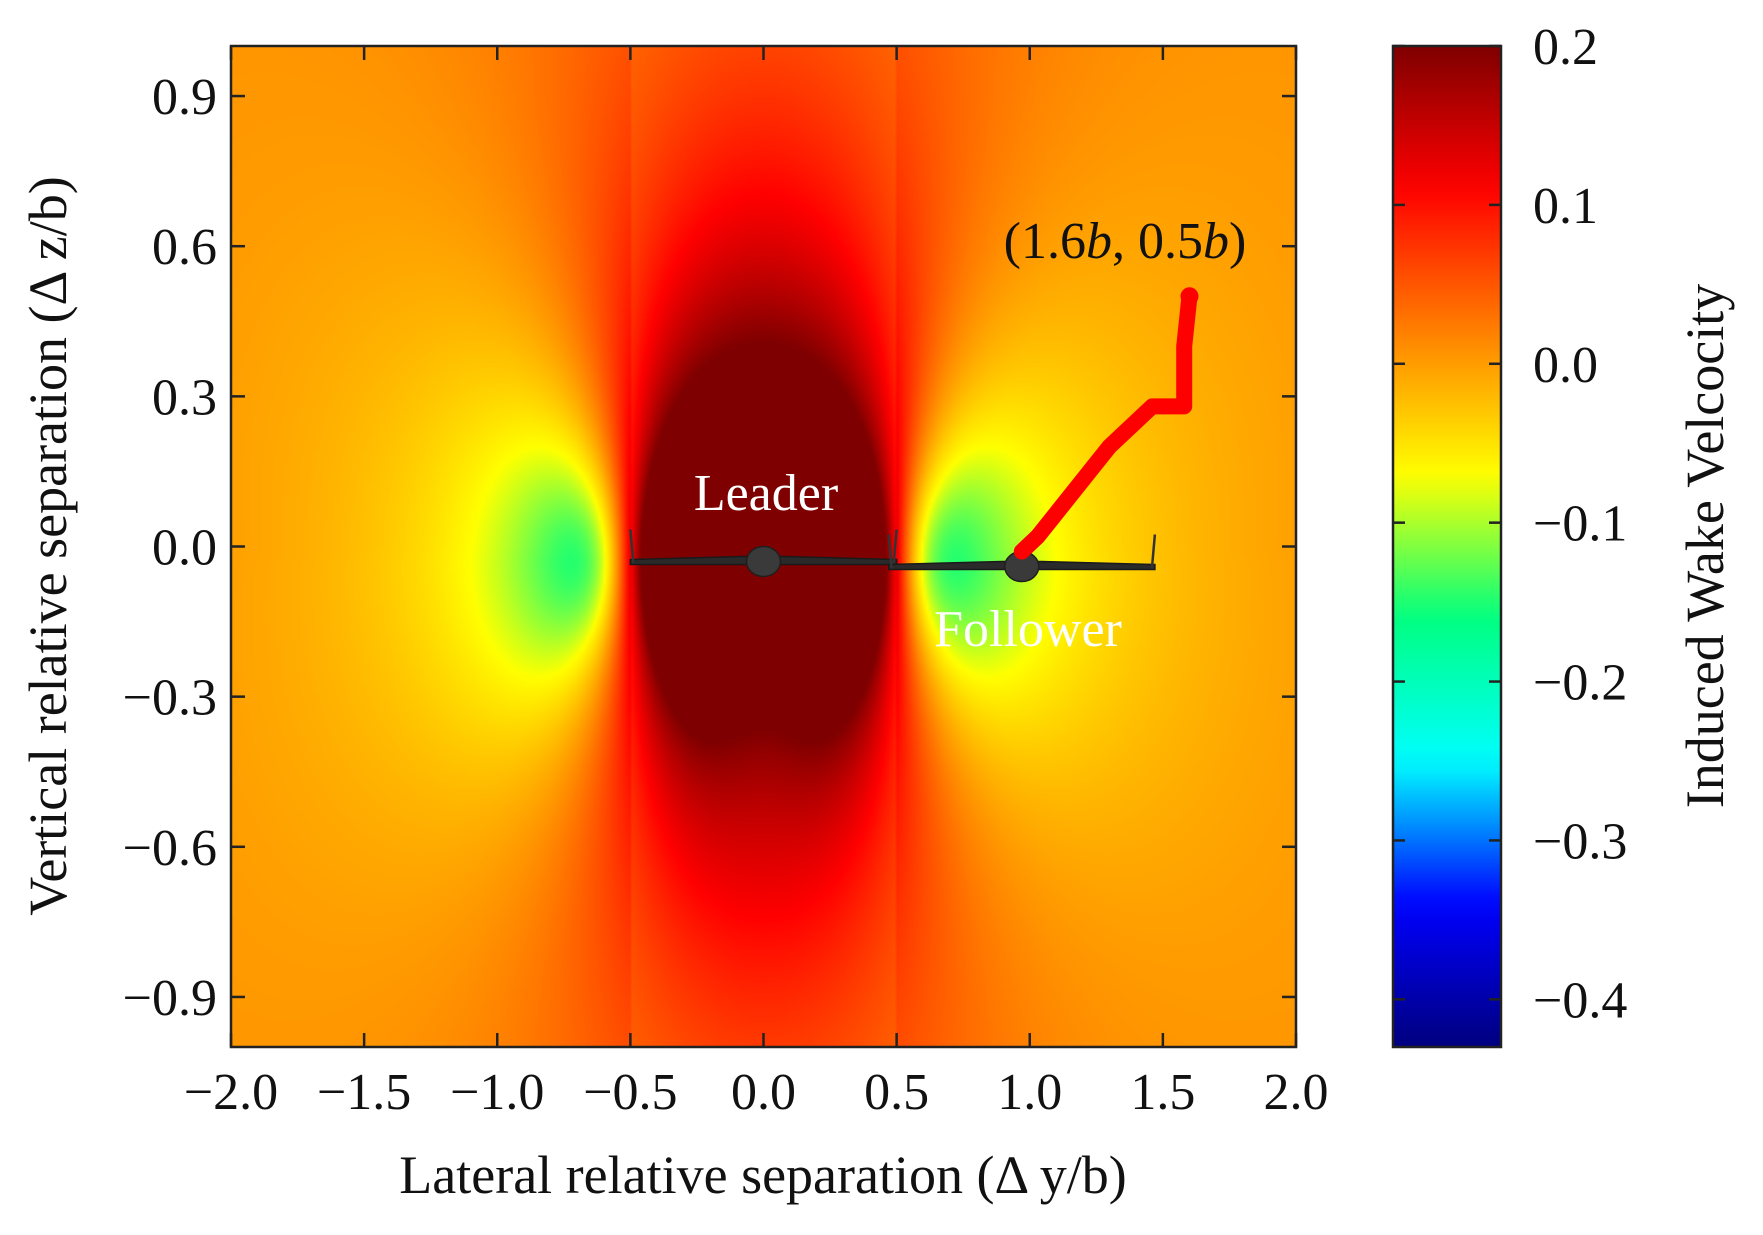 The height and width of the screenshot is (1235, 1763). What do you see at coordinates (1565, 206) in the screenshot?
I see `colorbar-tick-label: 0.1` at bounding box center [1565, 206].